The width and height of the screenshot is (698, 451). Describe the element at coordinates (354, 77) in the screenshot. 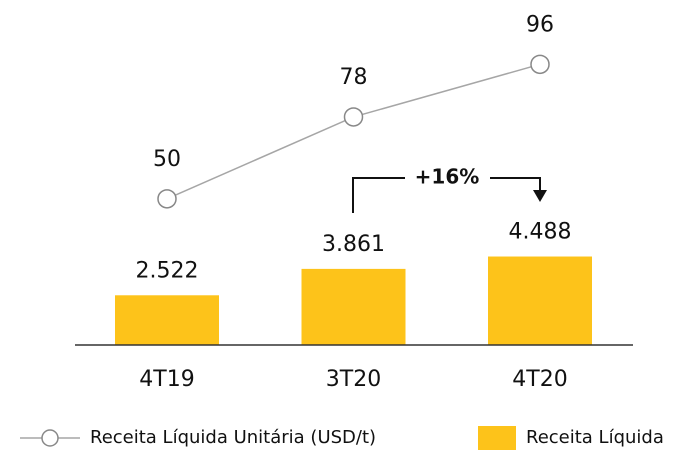

I see `line-value-label: 78` at that location.